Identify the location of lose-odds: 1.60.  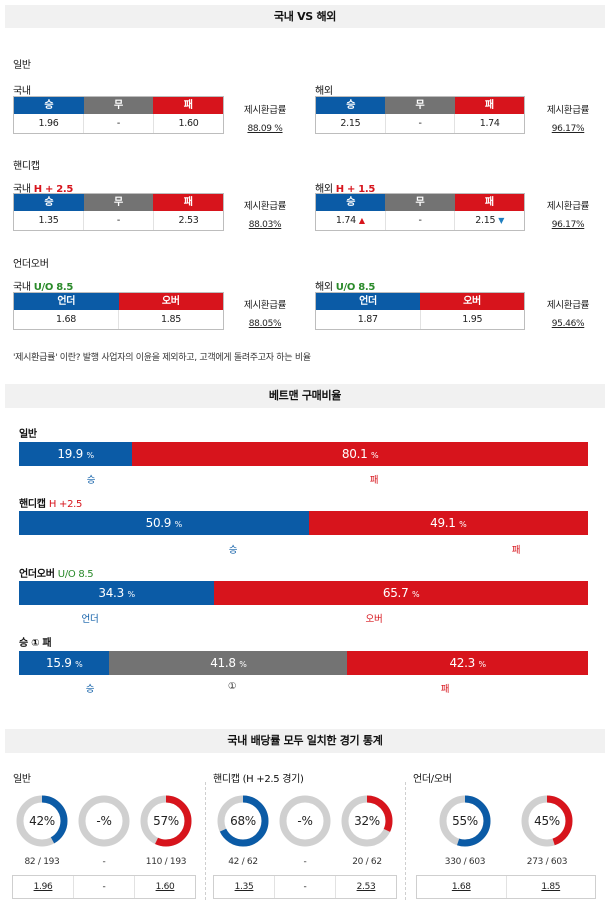
(188, 123).